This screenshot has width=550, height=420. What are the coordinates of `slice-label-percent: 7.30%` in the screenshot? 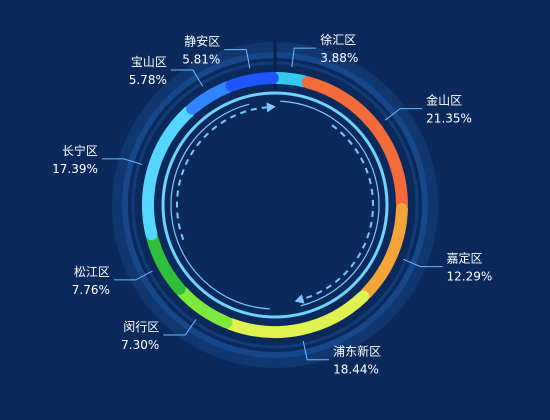 It's located at (140, 345).